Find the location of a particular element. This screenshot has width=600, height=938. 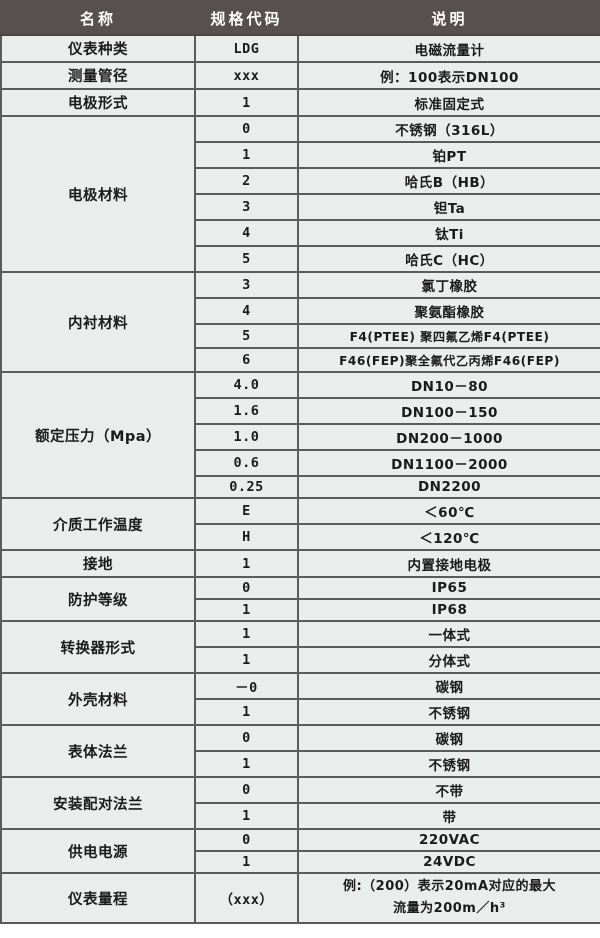

row-description-cell: DN10－80 is located at coordinates (448, 385).